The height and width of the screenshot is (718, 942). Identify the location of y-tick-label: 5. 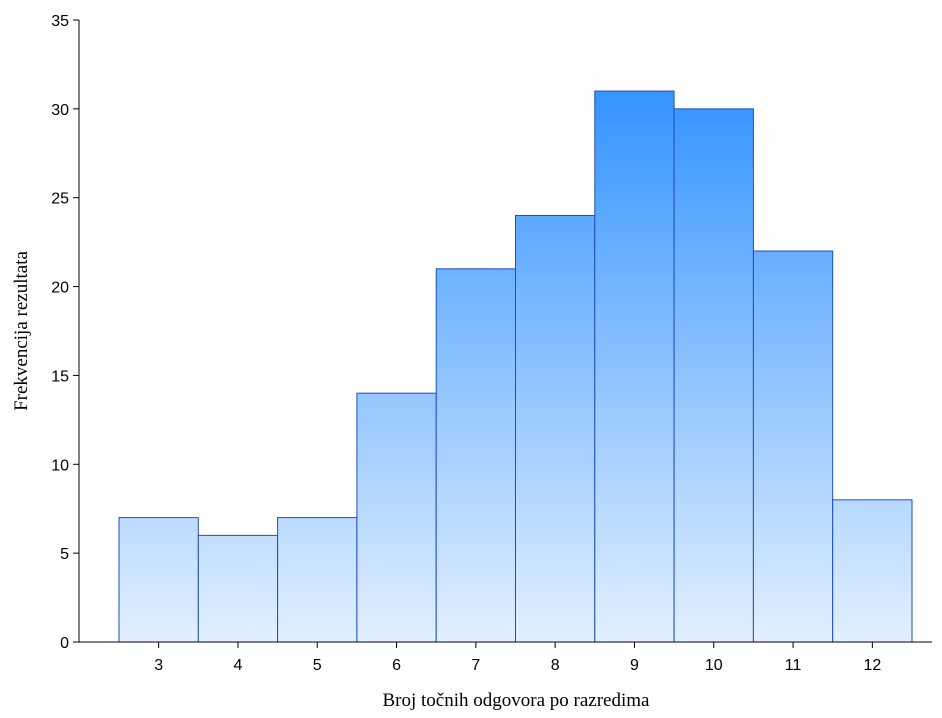
(64, 554).